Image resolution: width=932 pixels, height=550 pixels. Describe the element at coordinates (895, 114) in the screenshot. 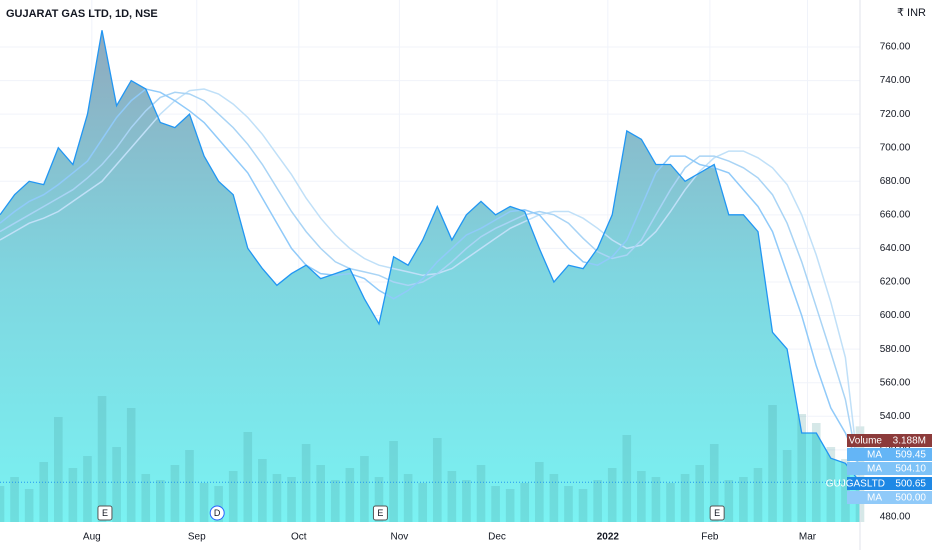

I see `y-tick-label: 720.00` at that location.